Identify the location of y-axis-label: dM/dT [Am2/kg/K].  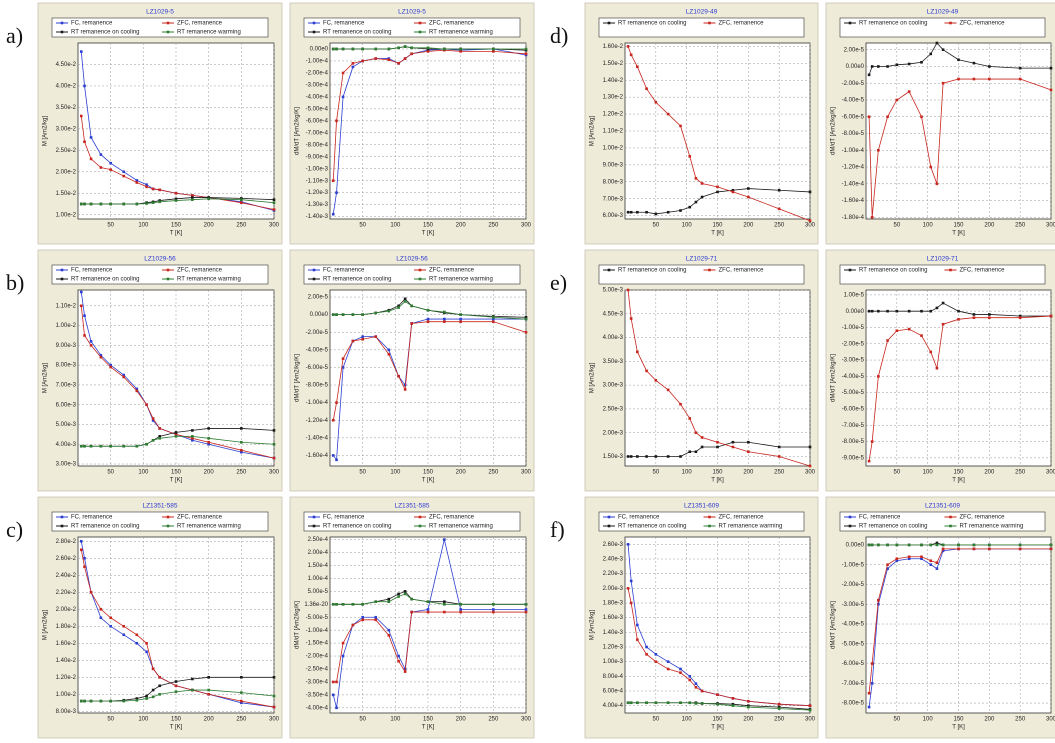
(298, 625).